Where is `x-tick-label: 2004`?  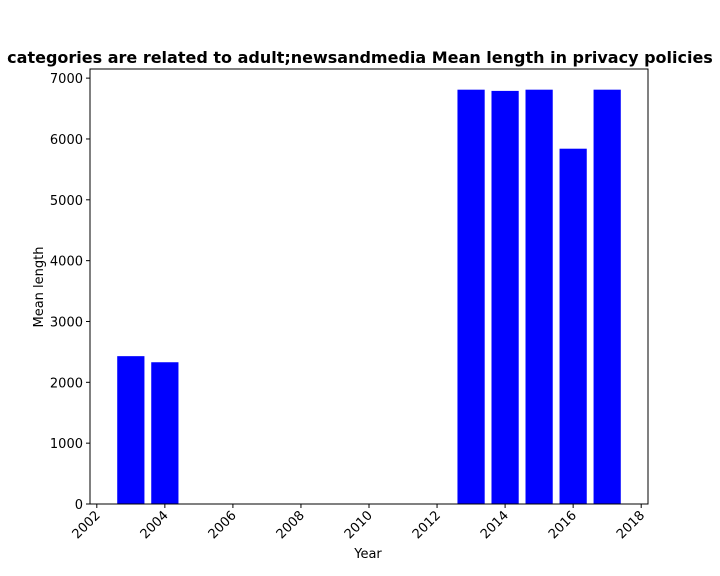
x-tick-label: 2004 is located at coordinates (155, 525).